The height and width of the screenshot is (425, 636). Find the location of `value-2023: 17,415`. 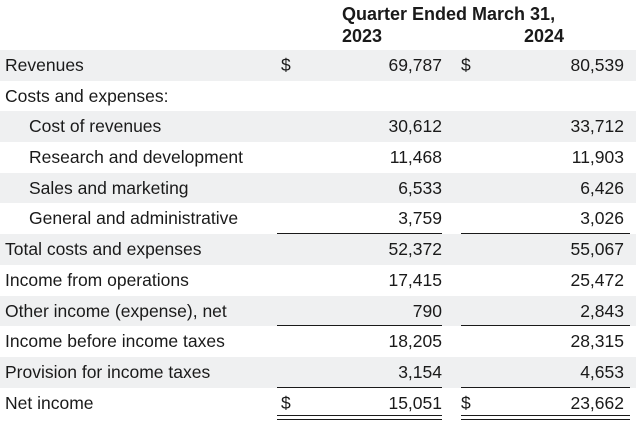

value-2023: 17,415 is located at coordinates (415, 279).